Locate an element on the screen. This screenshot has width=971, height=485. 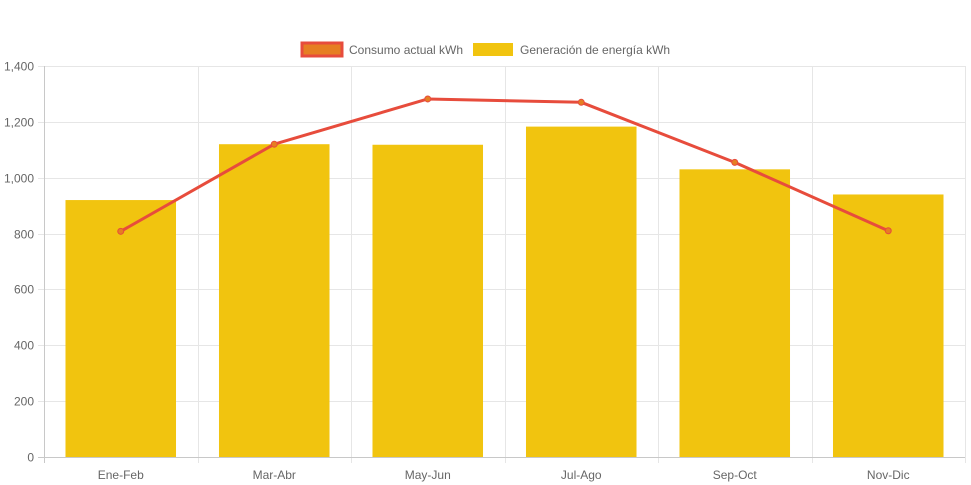
legend-item-consumo: Consumo actual kWh is located at coordinates (381, 49).